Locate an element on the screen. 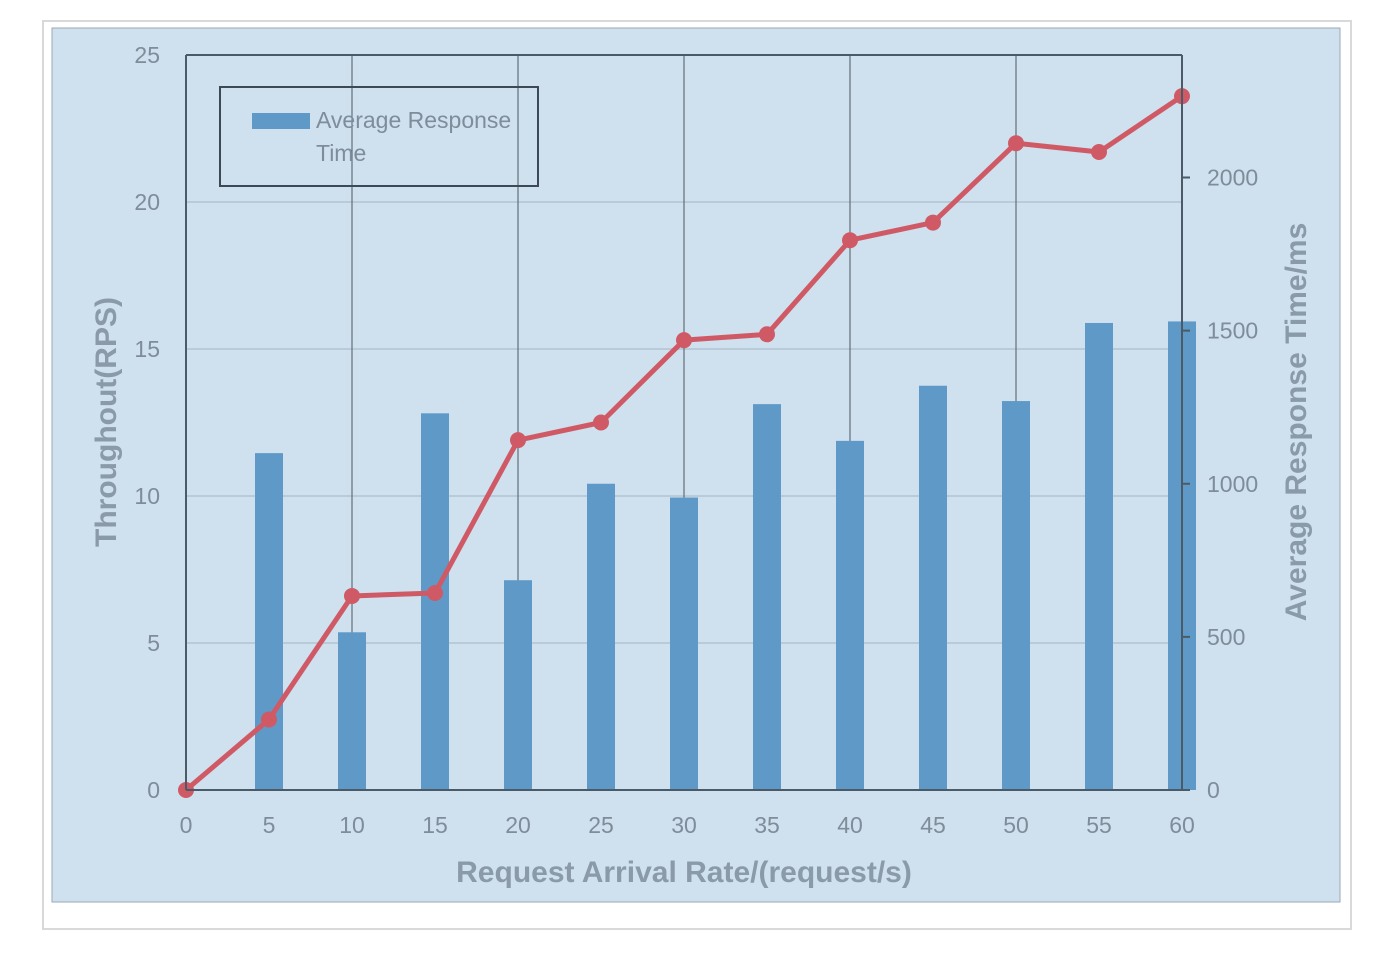  y-axis-left-title: Throughout(RPS) is located at coordinates (106, 422).